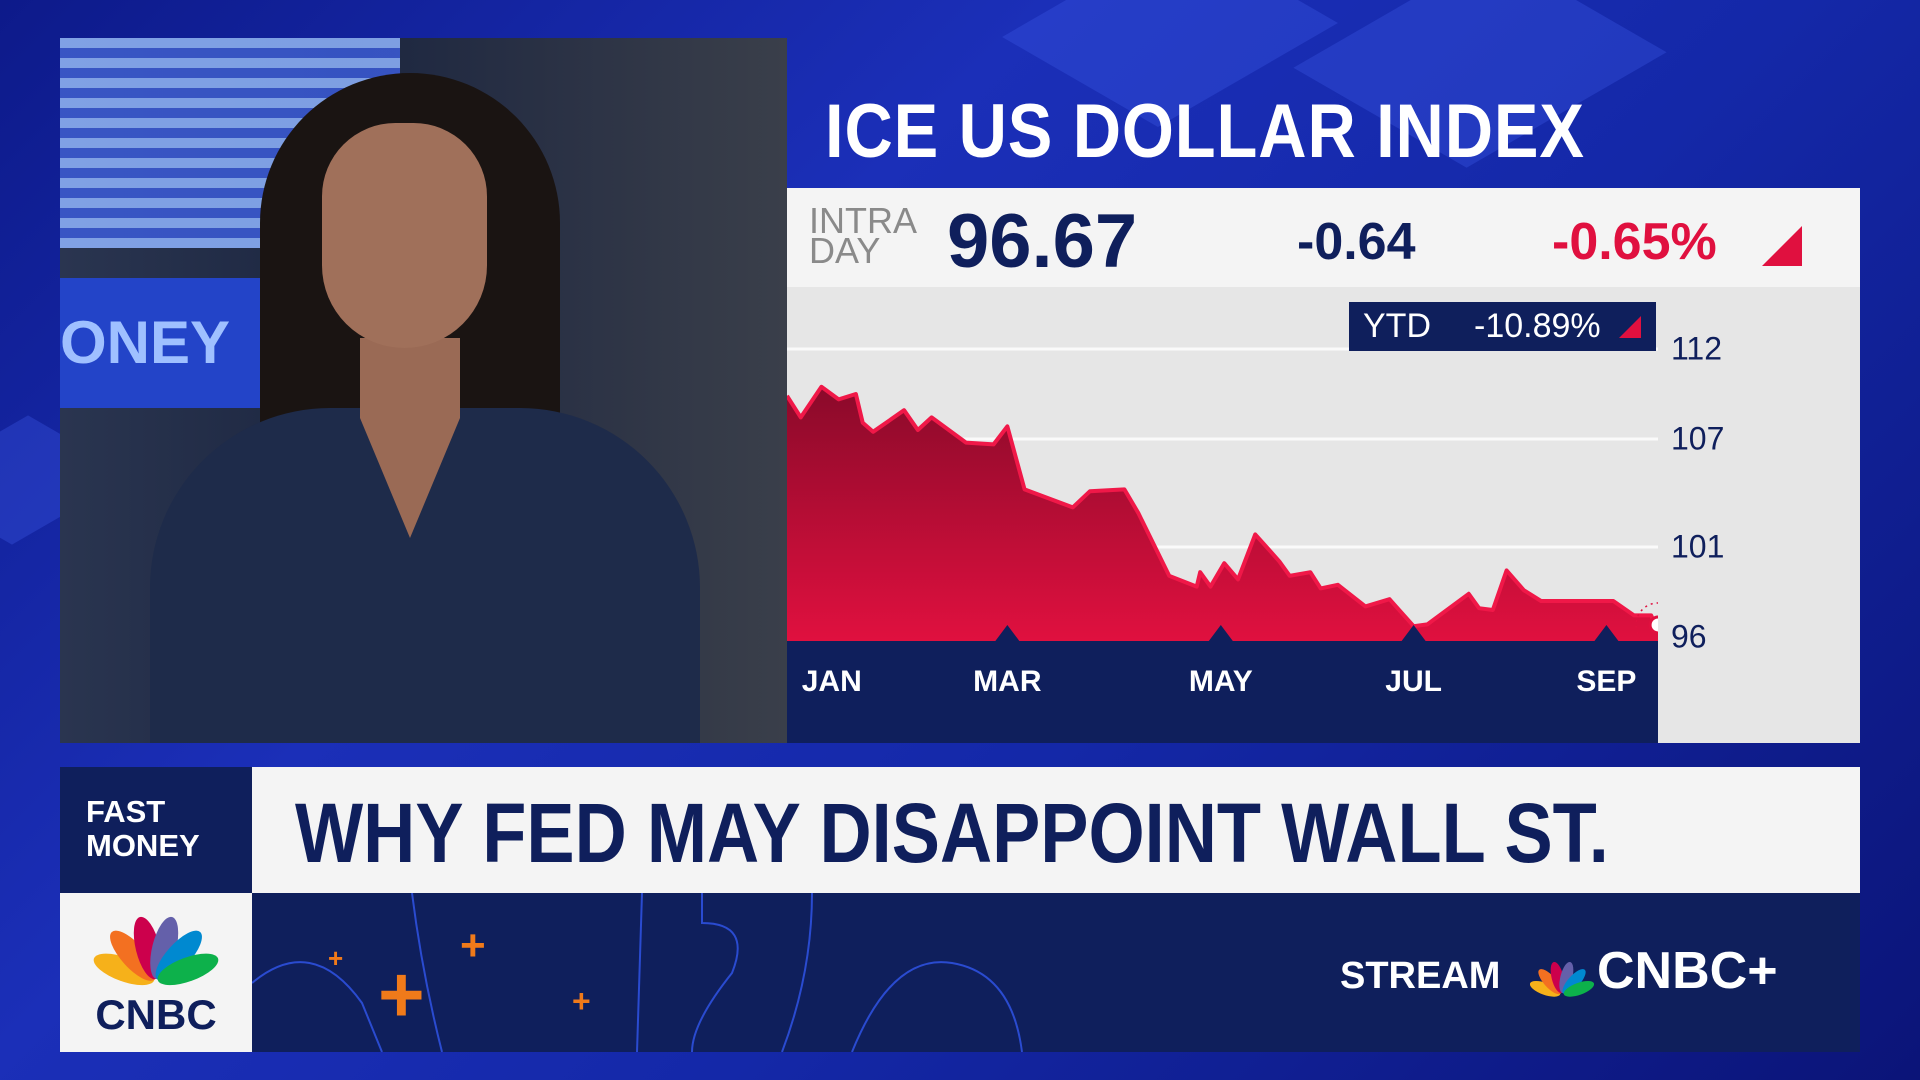  Describe the element at coordinates (637, 972) in the screenshot. I see `decorative-lines` at that location.